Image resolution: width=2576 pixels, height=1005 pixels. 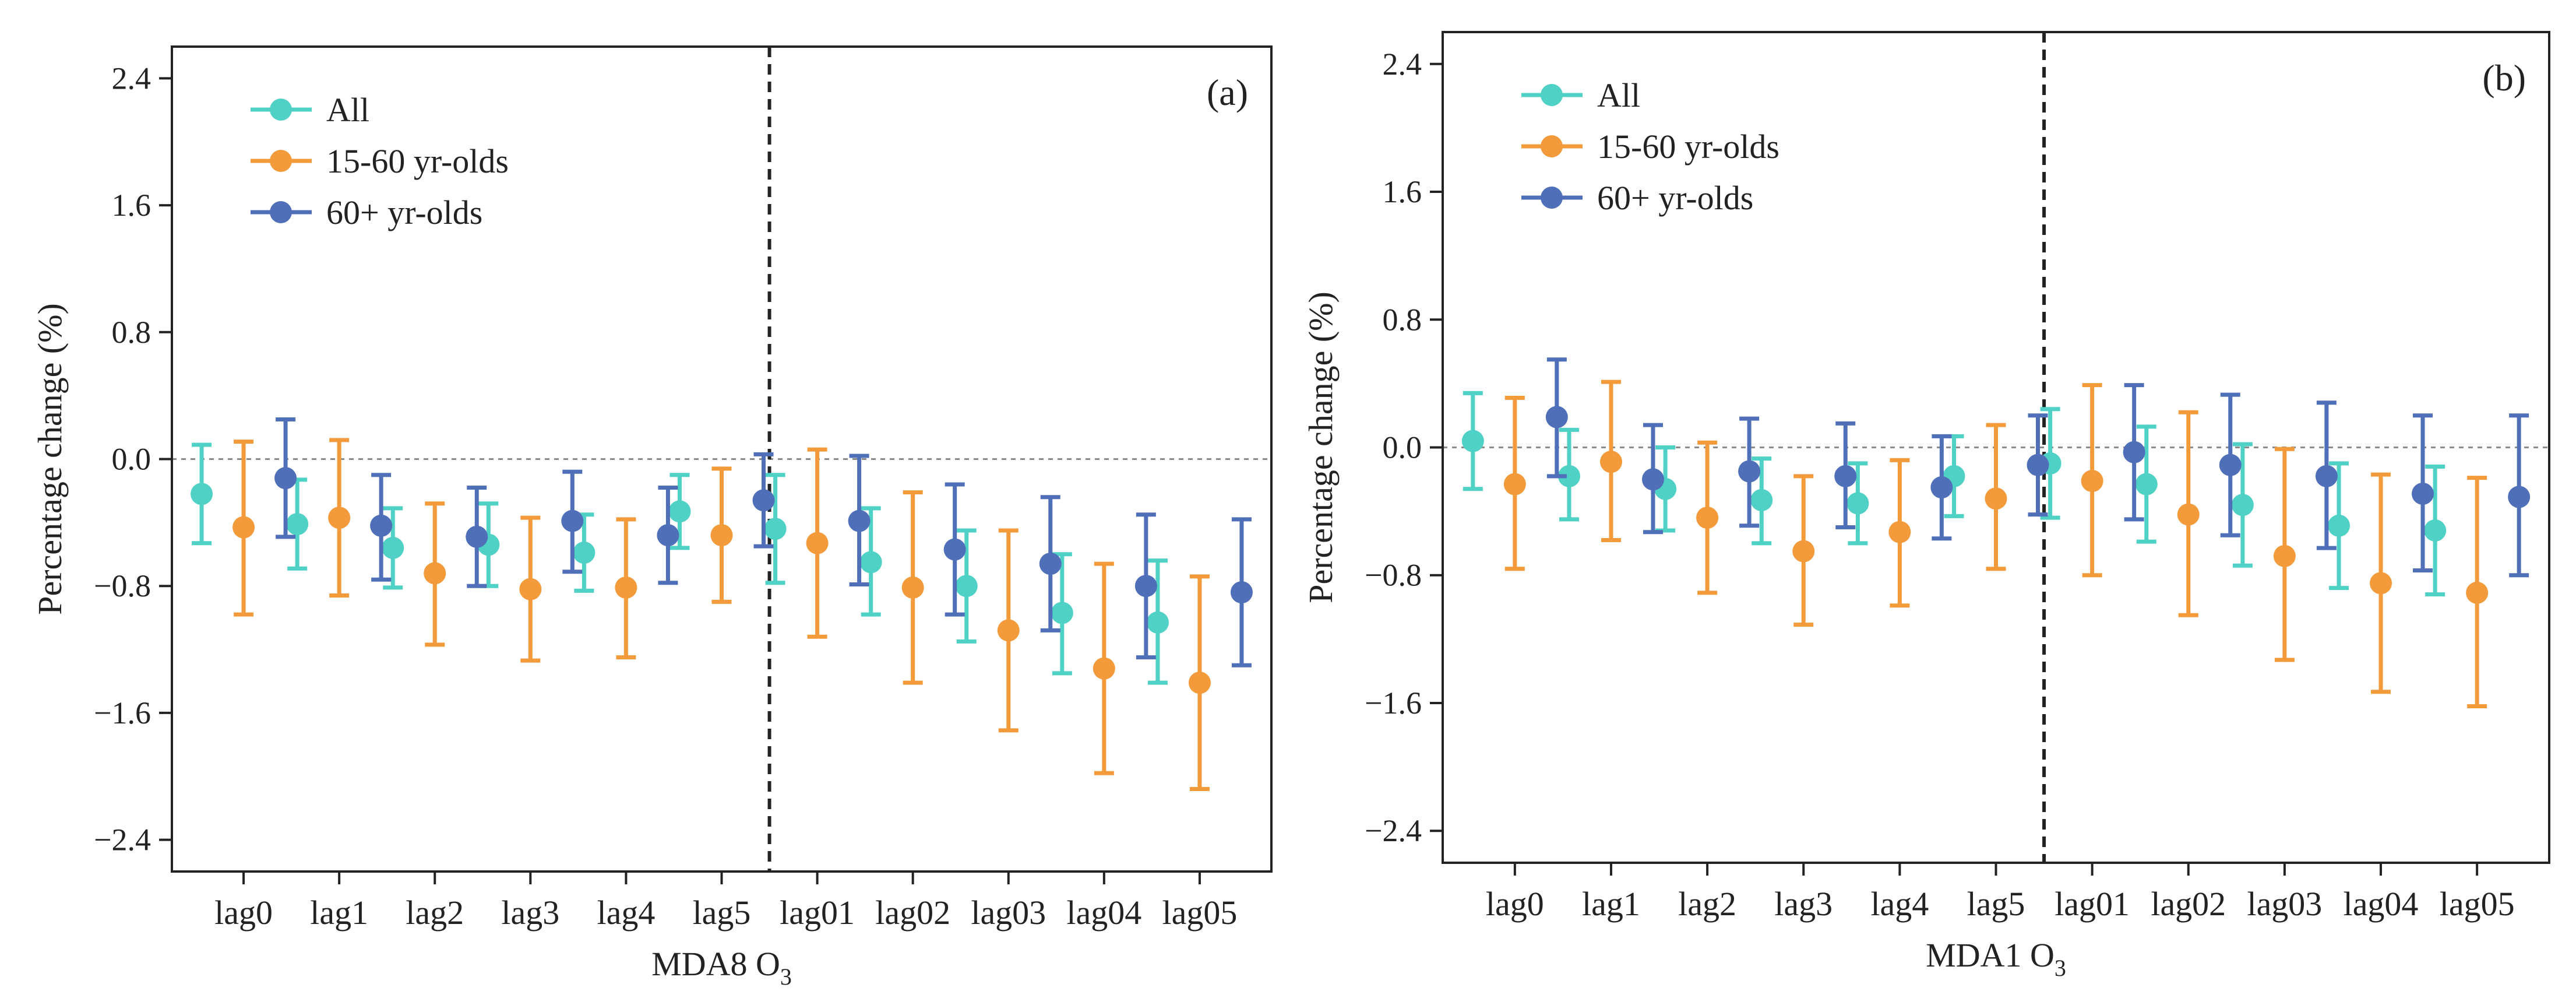 I want to click on y-tick-label: 0.0, so click(x=1402, y=448).